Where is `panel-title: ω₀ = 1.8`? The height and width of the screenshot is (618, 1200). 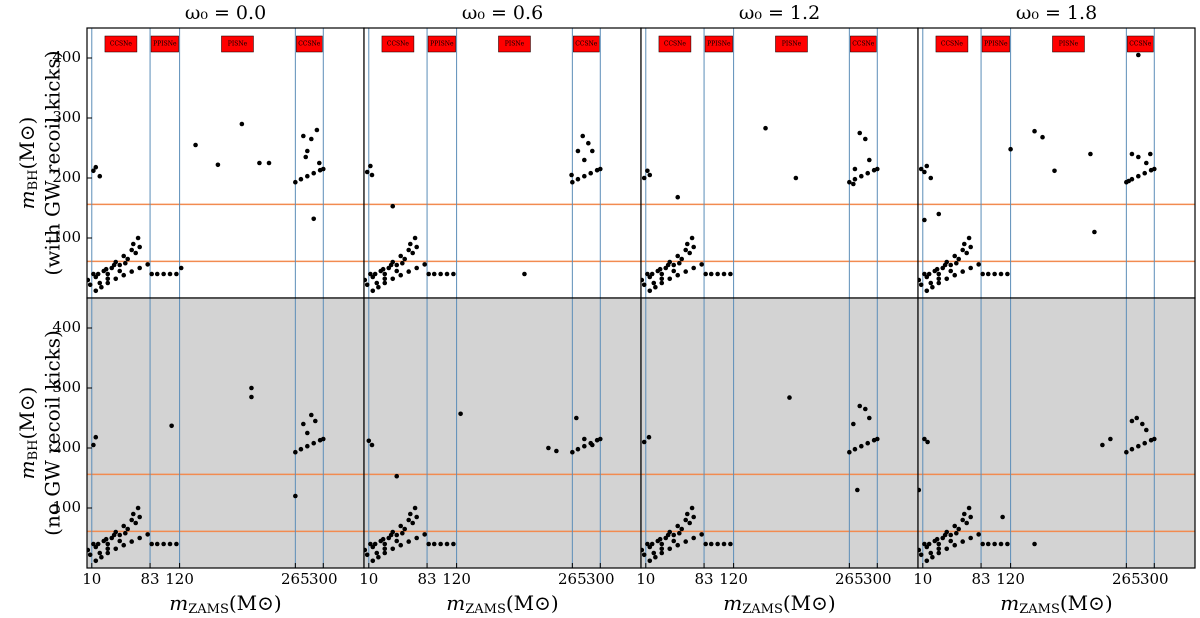 panel-title: ω₀ = 1.8 is located at coordinates (1056, 13).